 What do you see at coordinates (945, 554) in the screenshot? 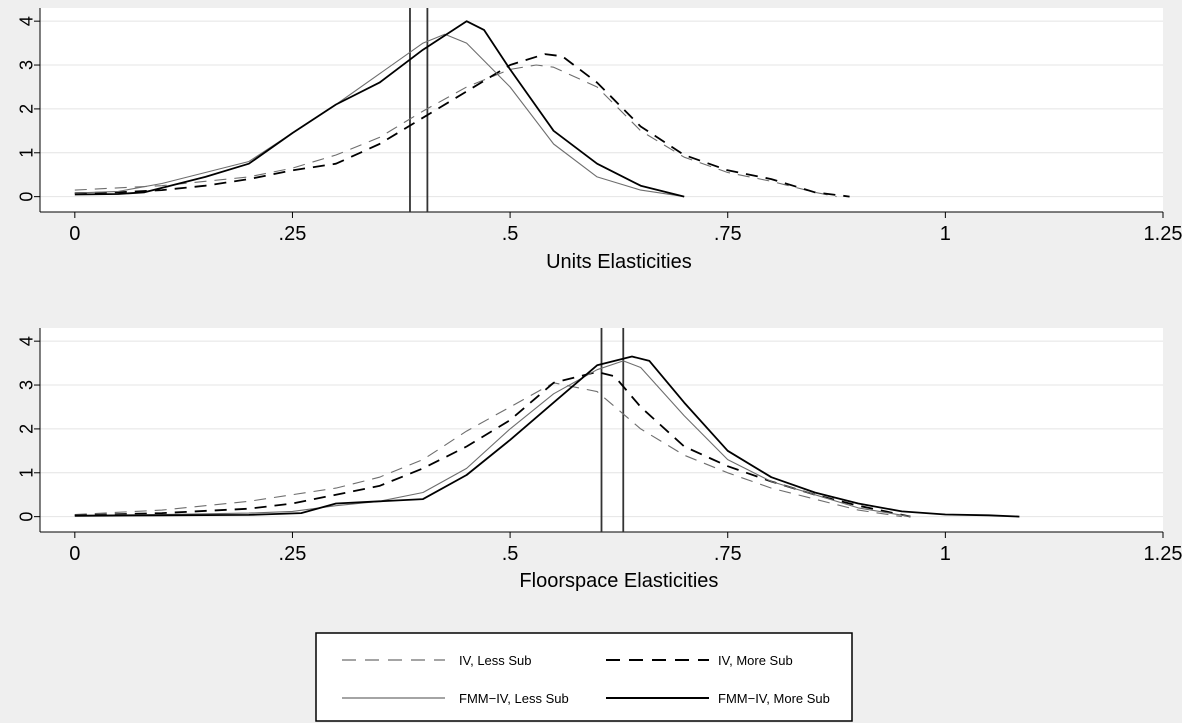
I see `floorspace-x-tick-label: 1` at bounding box center [945, 554].